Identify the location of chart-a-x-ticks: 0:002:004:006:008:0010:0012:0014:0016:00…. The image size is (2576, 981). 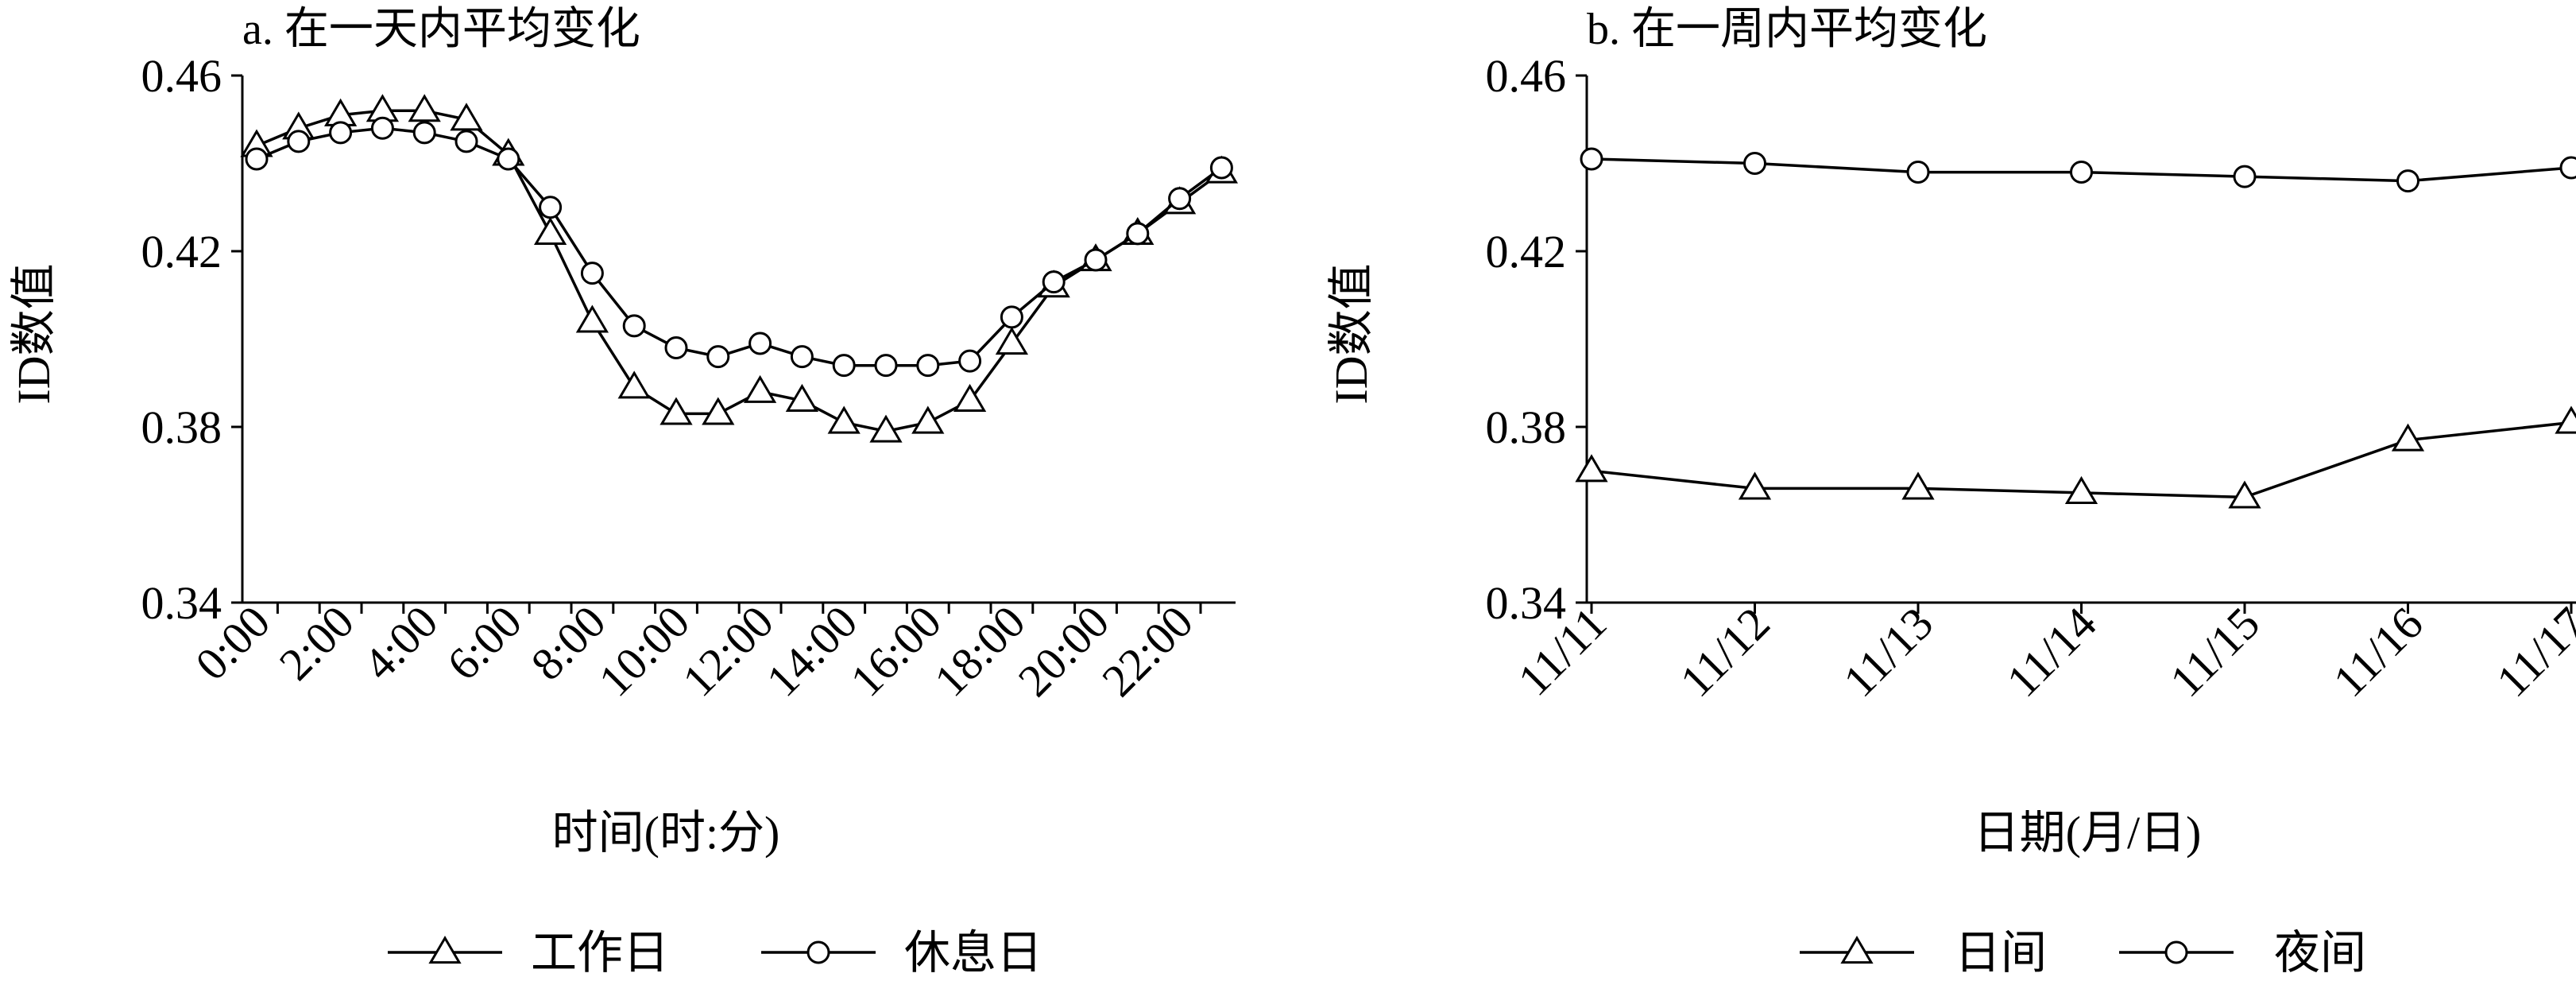
(693, 650).